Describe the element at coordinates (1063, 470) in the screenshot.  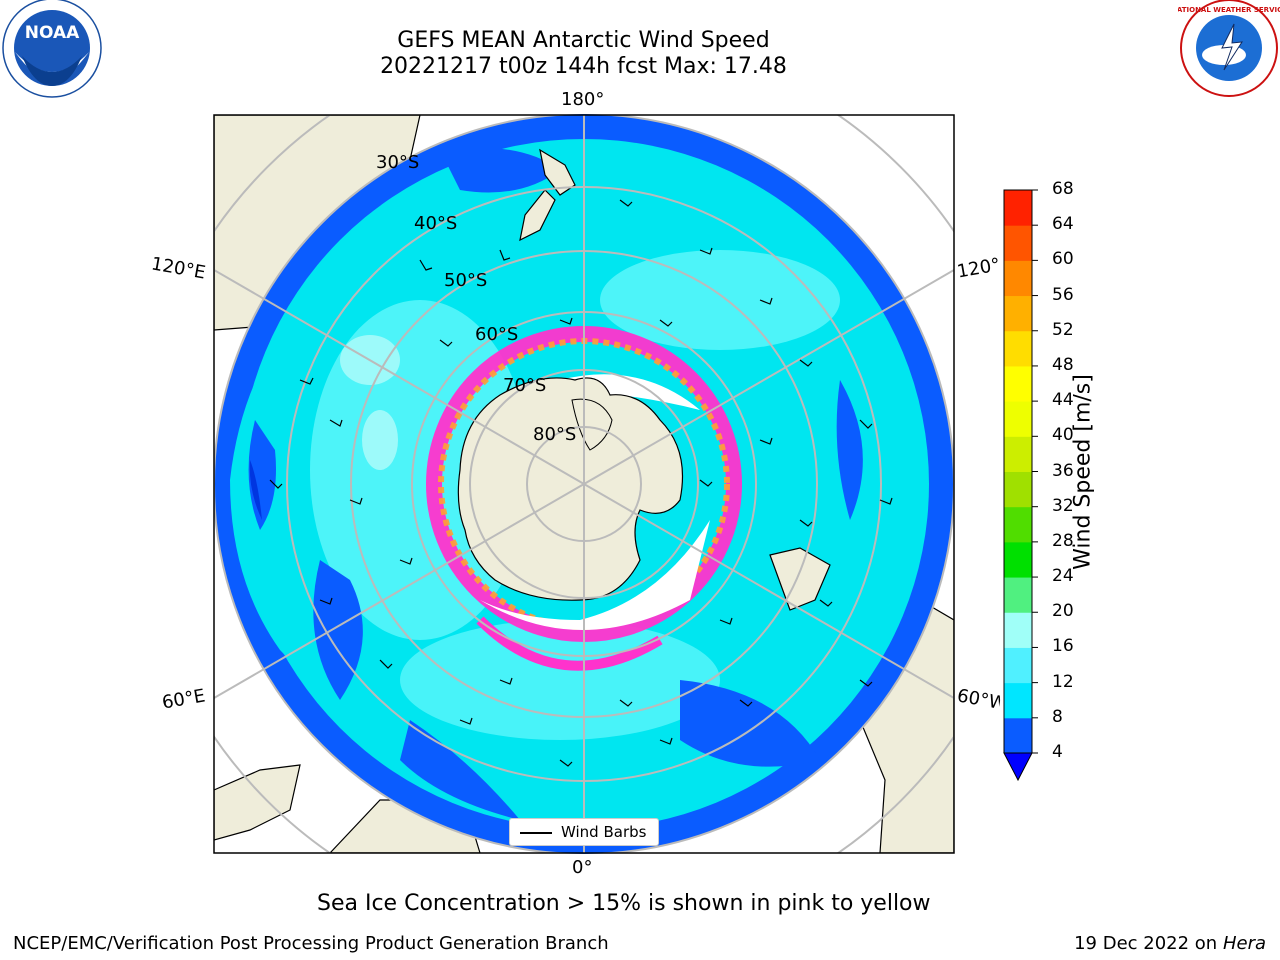
I see `colorbar-tick-label: 36` at that location.